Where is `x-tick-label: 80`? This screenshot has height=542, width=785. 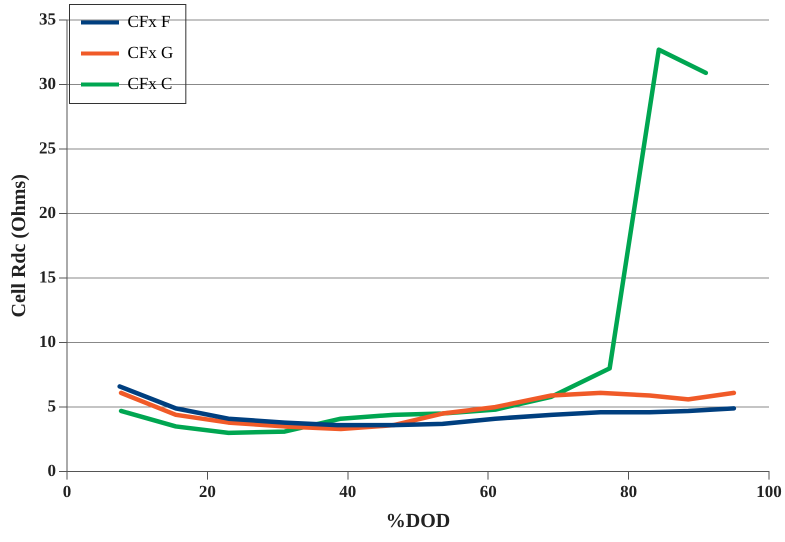 x-tick-label: 80 is located at coordinates (629, 492).